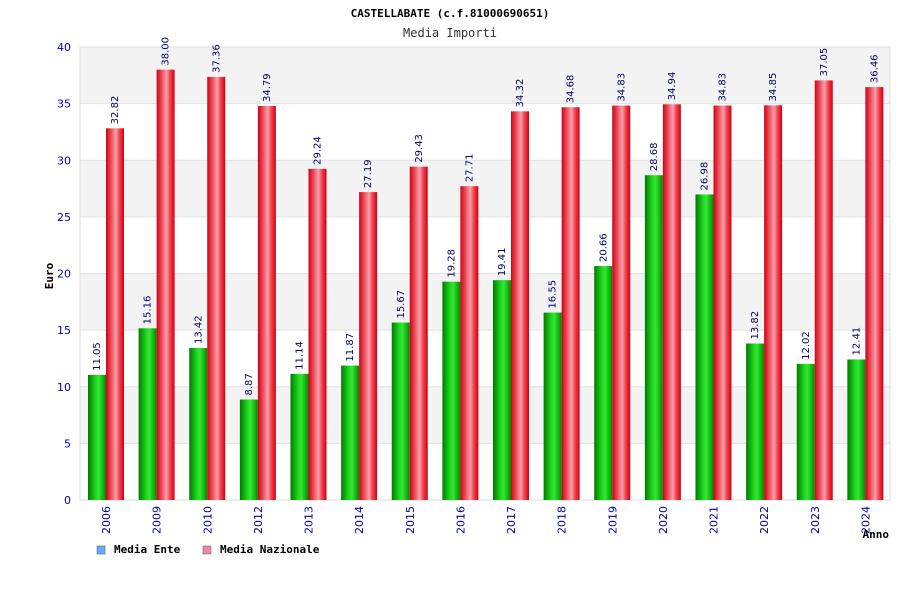  I want to click on y-tick-label: 30, so click(64, 160).